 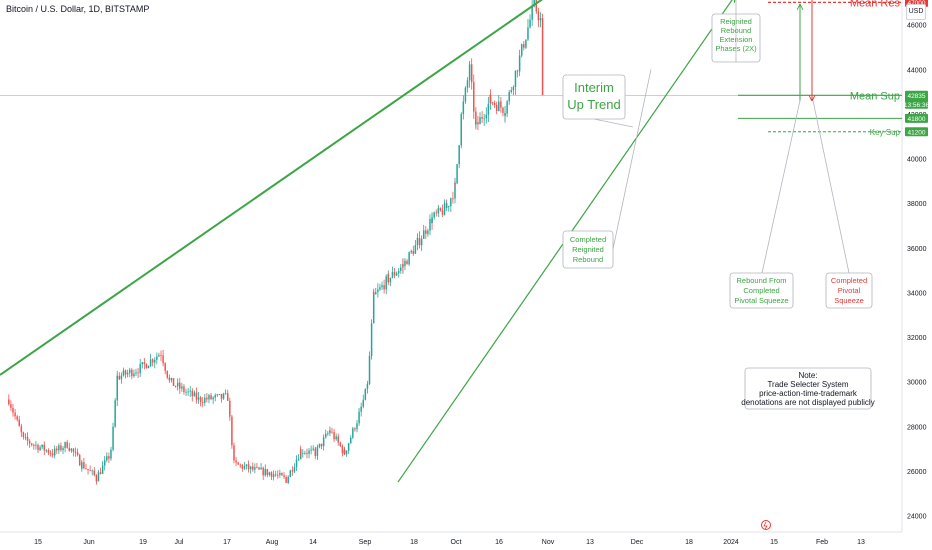 I want to click on time-tick-label: 14, so click(x=313, y=542).